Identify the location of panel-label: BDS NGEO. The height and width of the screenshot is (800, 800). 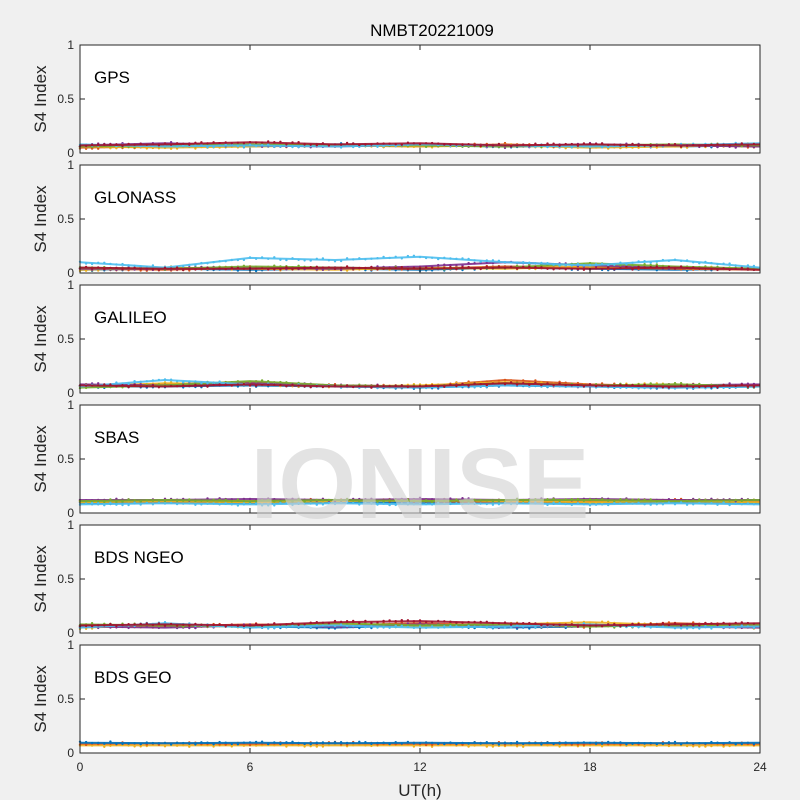
(139, 557).